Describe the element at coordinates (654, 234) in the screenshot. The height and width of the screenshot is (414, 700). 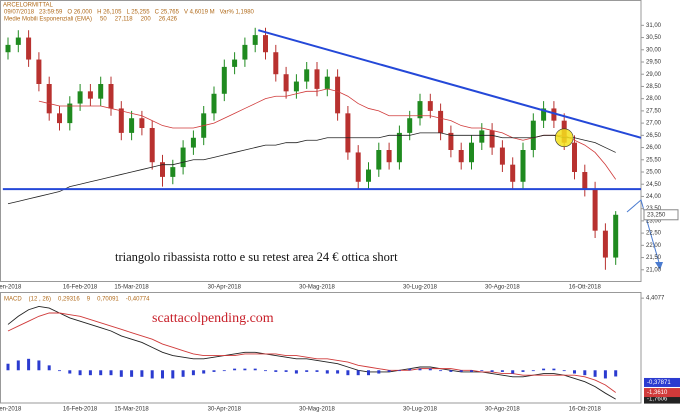
I see `y-tick-label: 22,50` at that location.